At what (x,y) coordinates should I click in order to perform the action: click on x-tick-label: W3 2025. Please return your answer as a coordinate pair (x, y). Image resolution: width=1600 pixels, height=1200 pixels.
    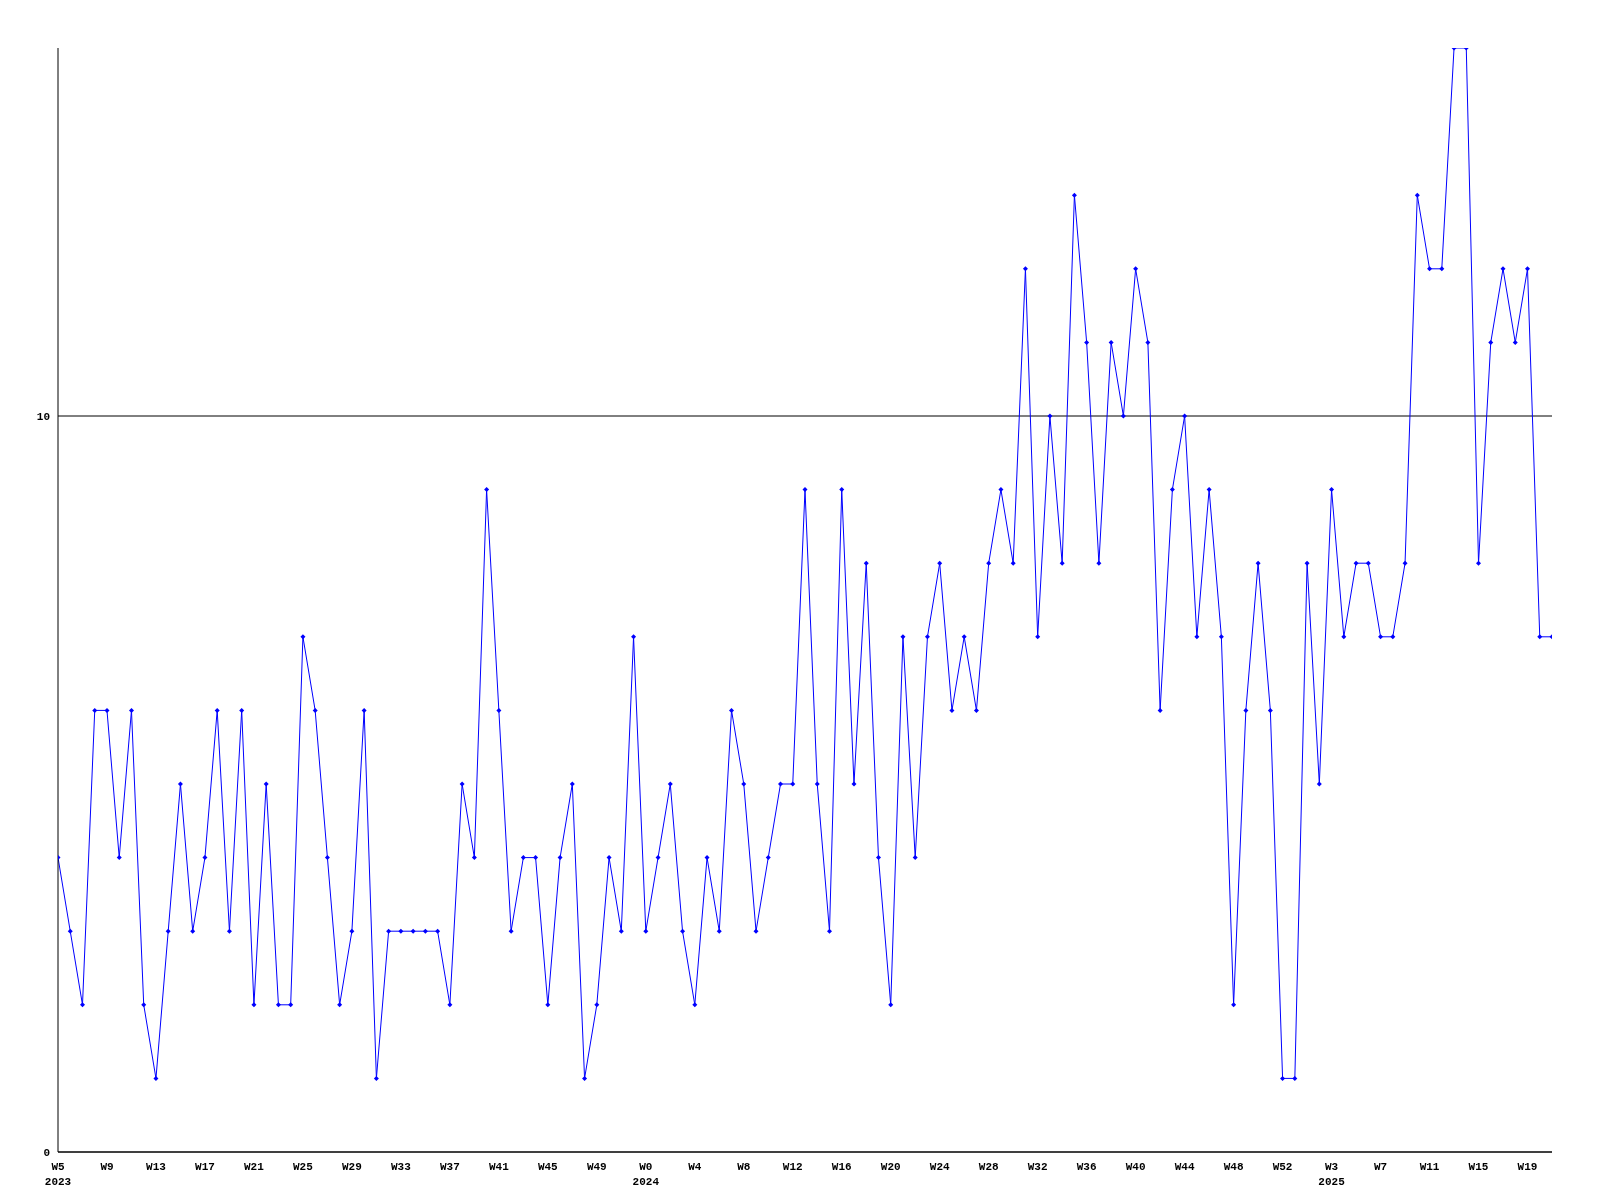
    Looking at the image, I should click on (1332, 1174).